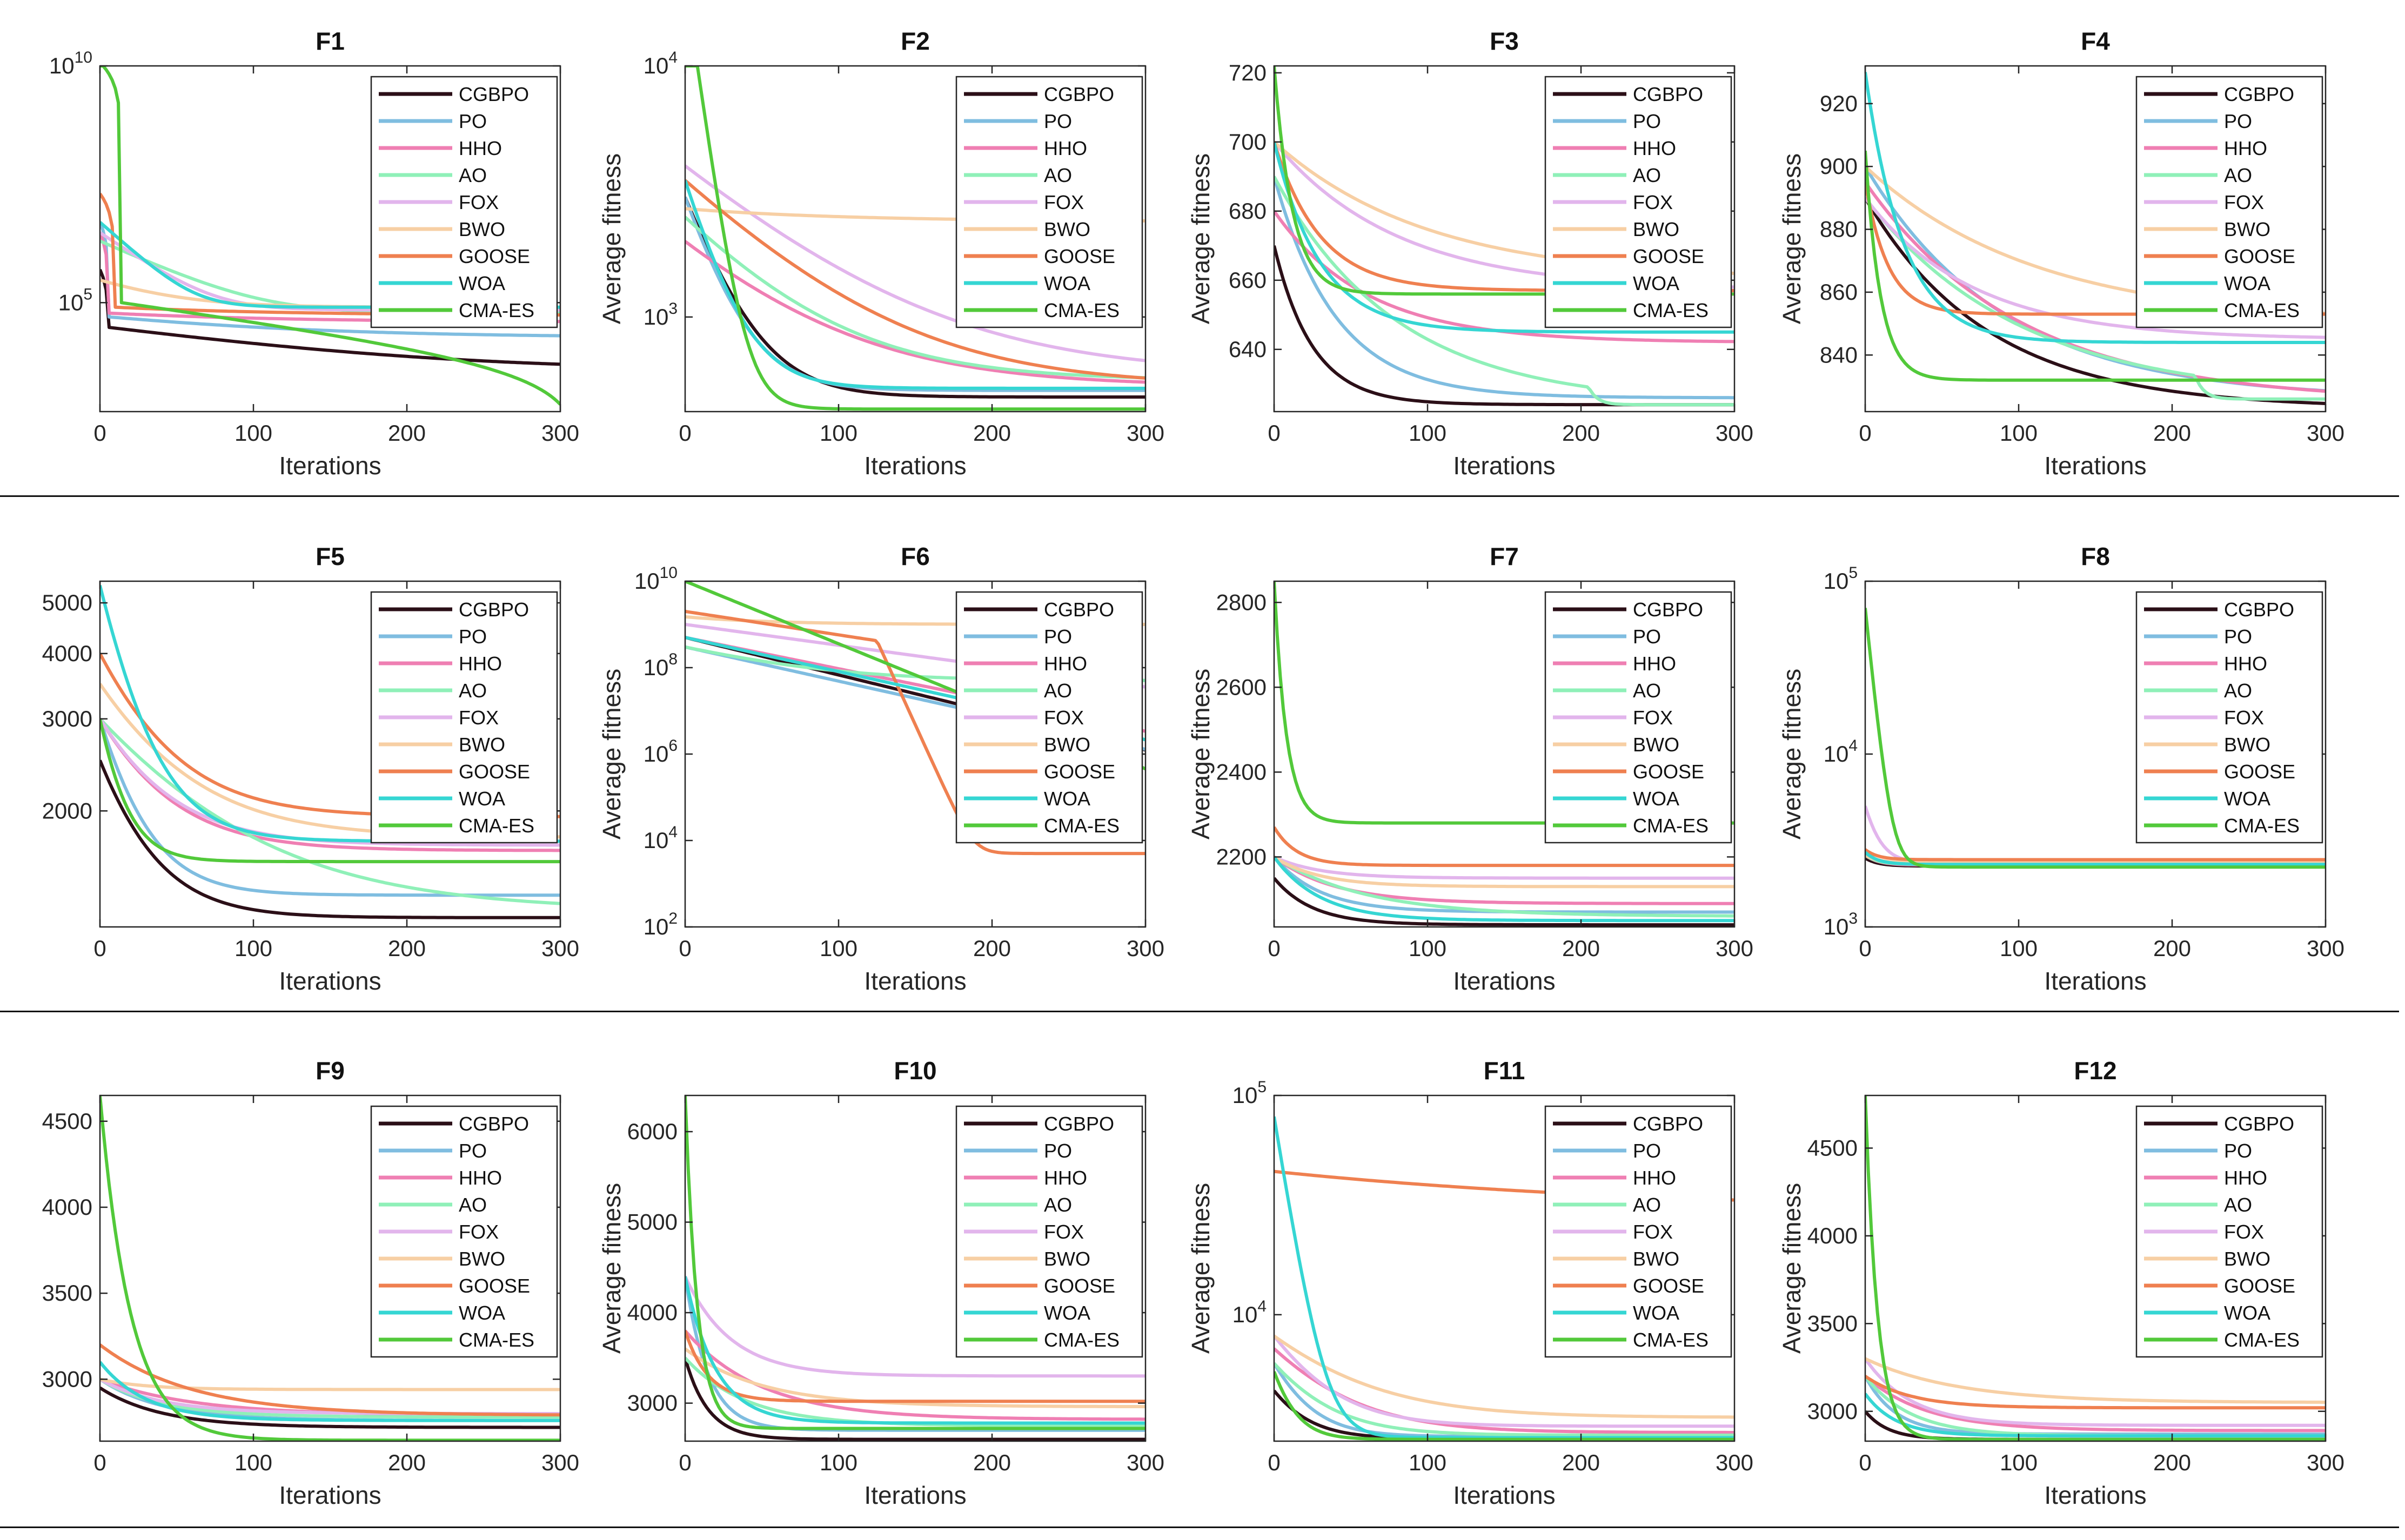 The height and width of the screenshot is (1540, 2405). Describe the element at coordinates (1832, 1323) in the screenshot. I see `y-tick-label: 3500` at that location.